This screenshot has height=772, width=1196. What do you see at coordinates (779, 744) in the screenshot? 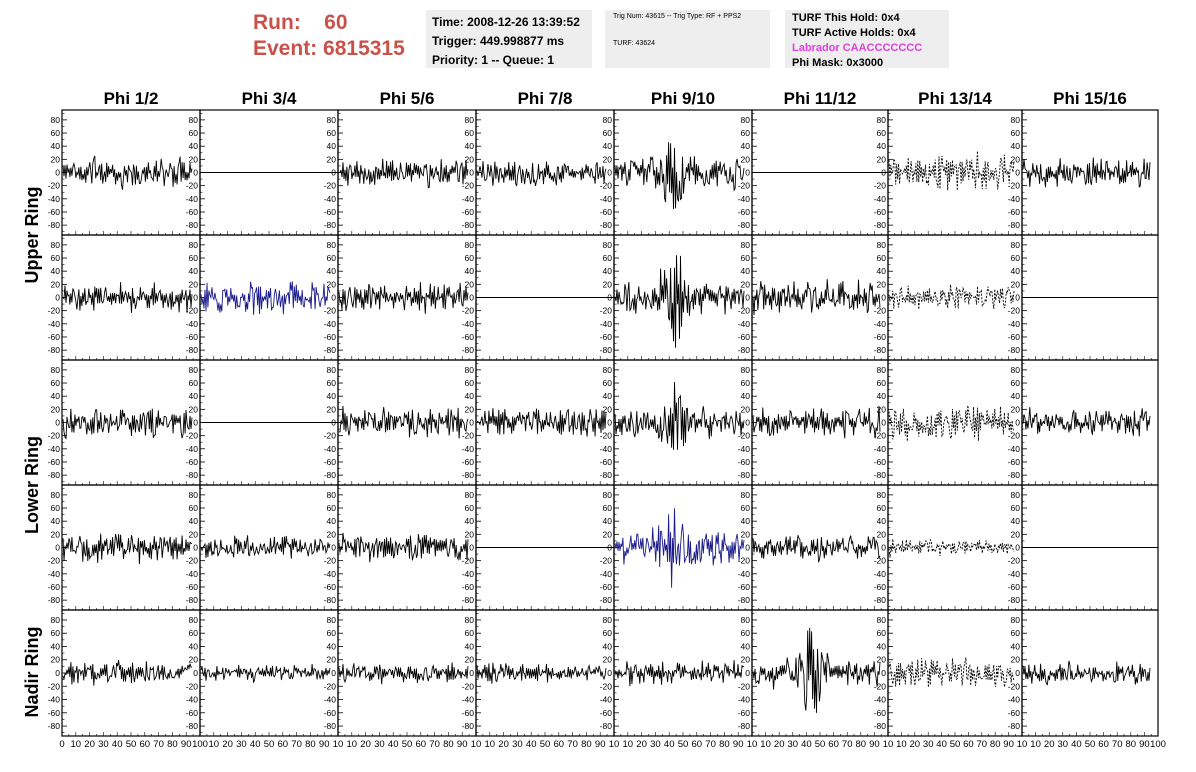
I see `x-tick-label: 20` at bounding box center [779, 744].